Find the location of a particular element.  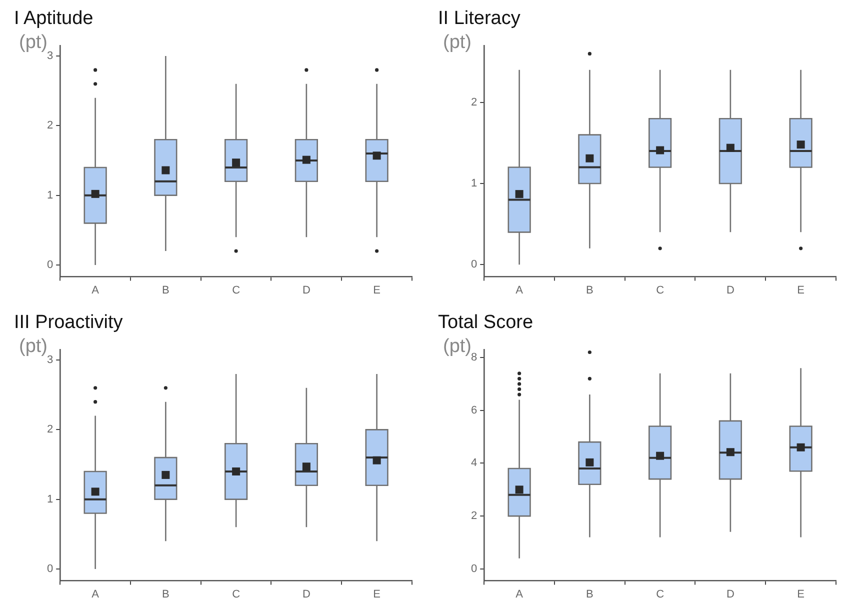

y-tick-label: 8 is located at coordinates (474, 358).